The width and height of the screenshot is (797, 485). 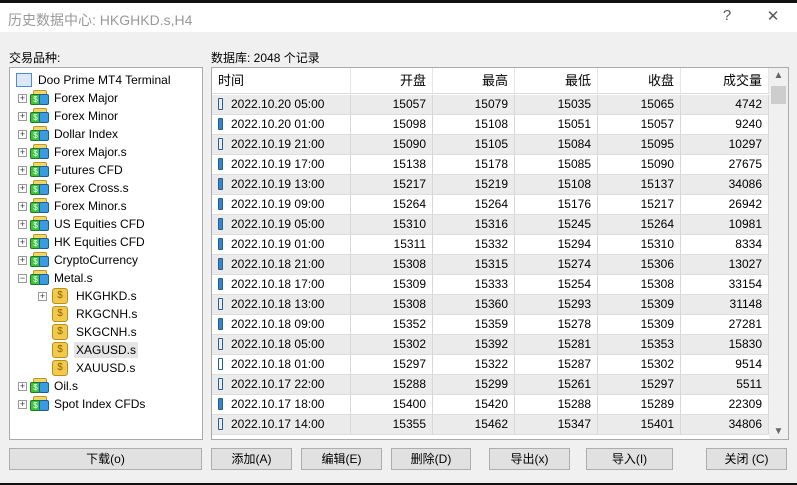 What do you see at coordinates (48, 386) in the screenshot?
I see `tree-group: + $ Oil.s` at bounding box center [48, 386].